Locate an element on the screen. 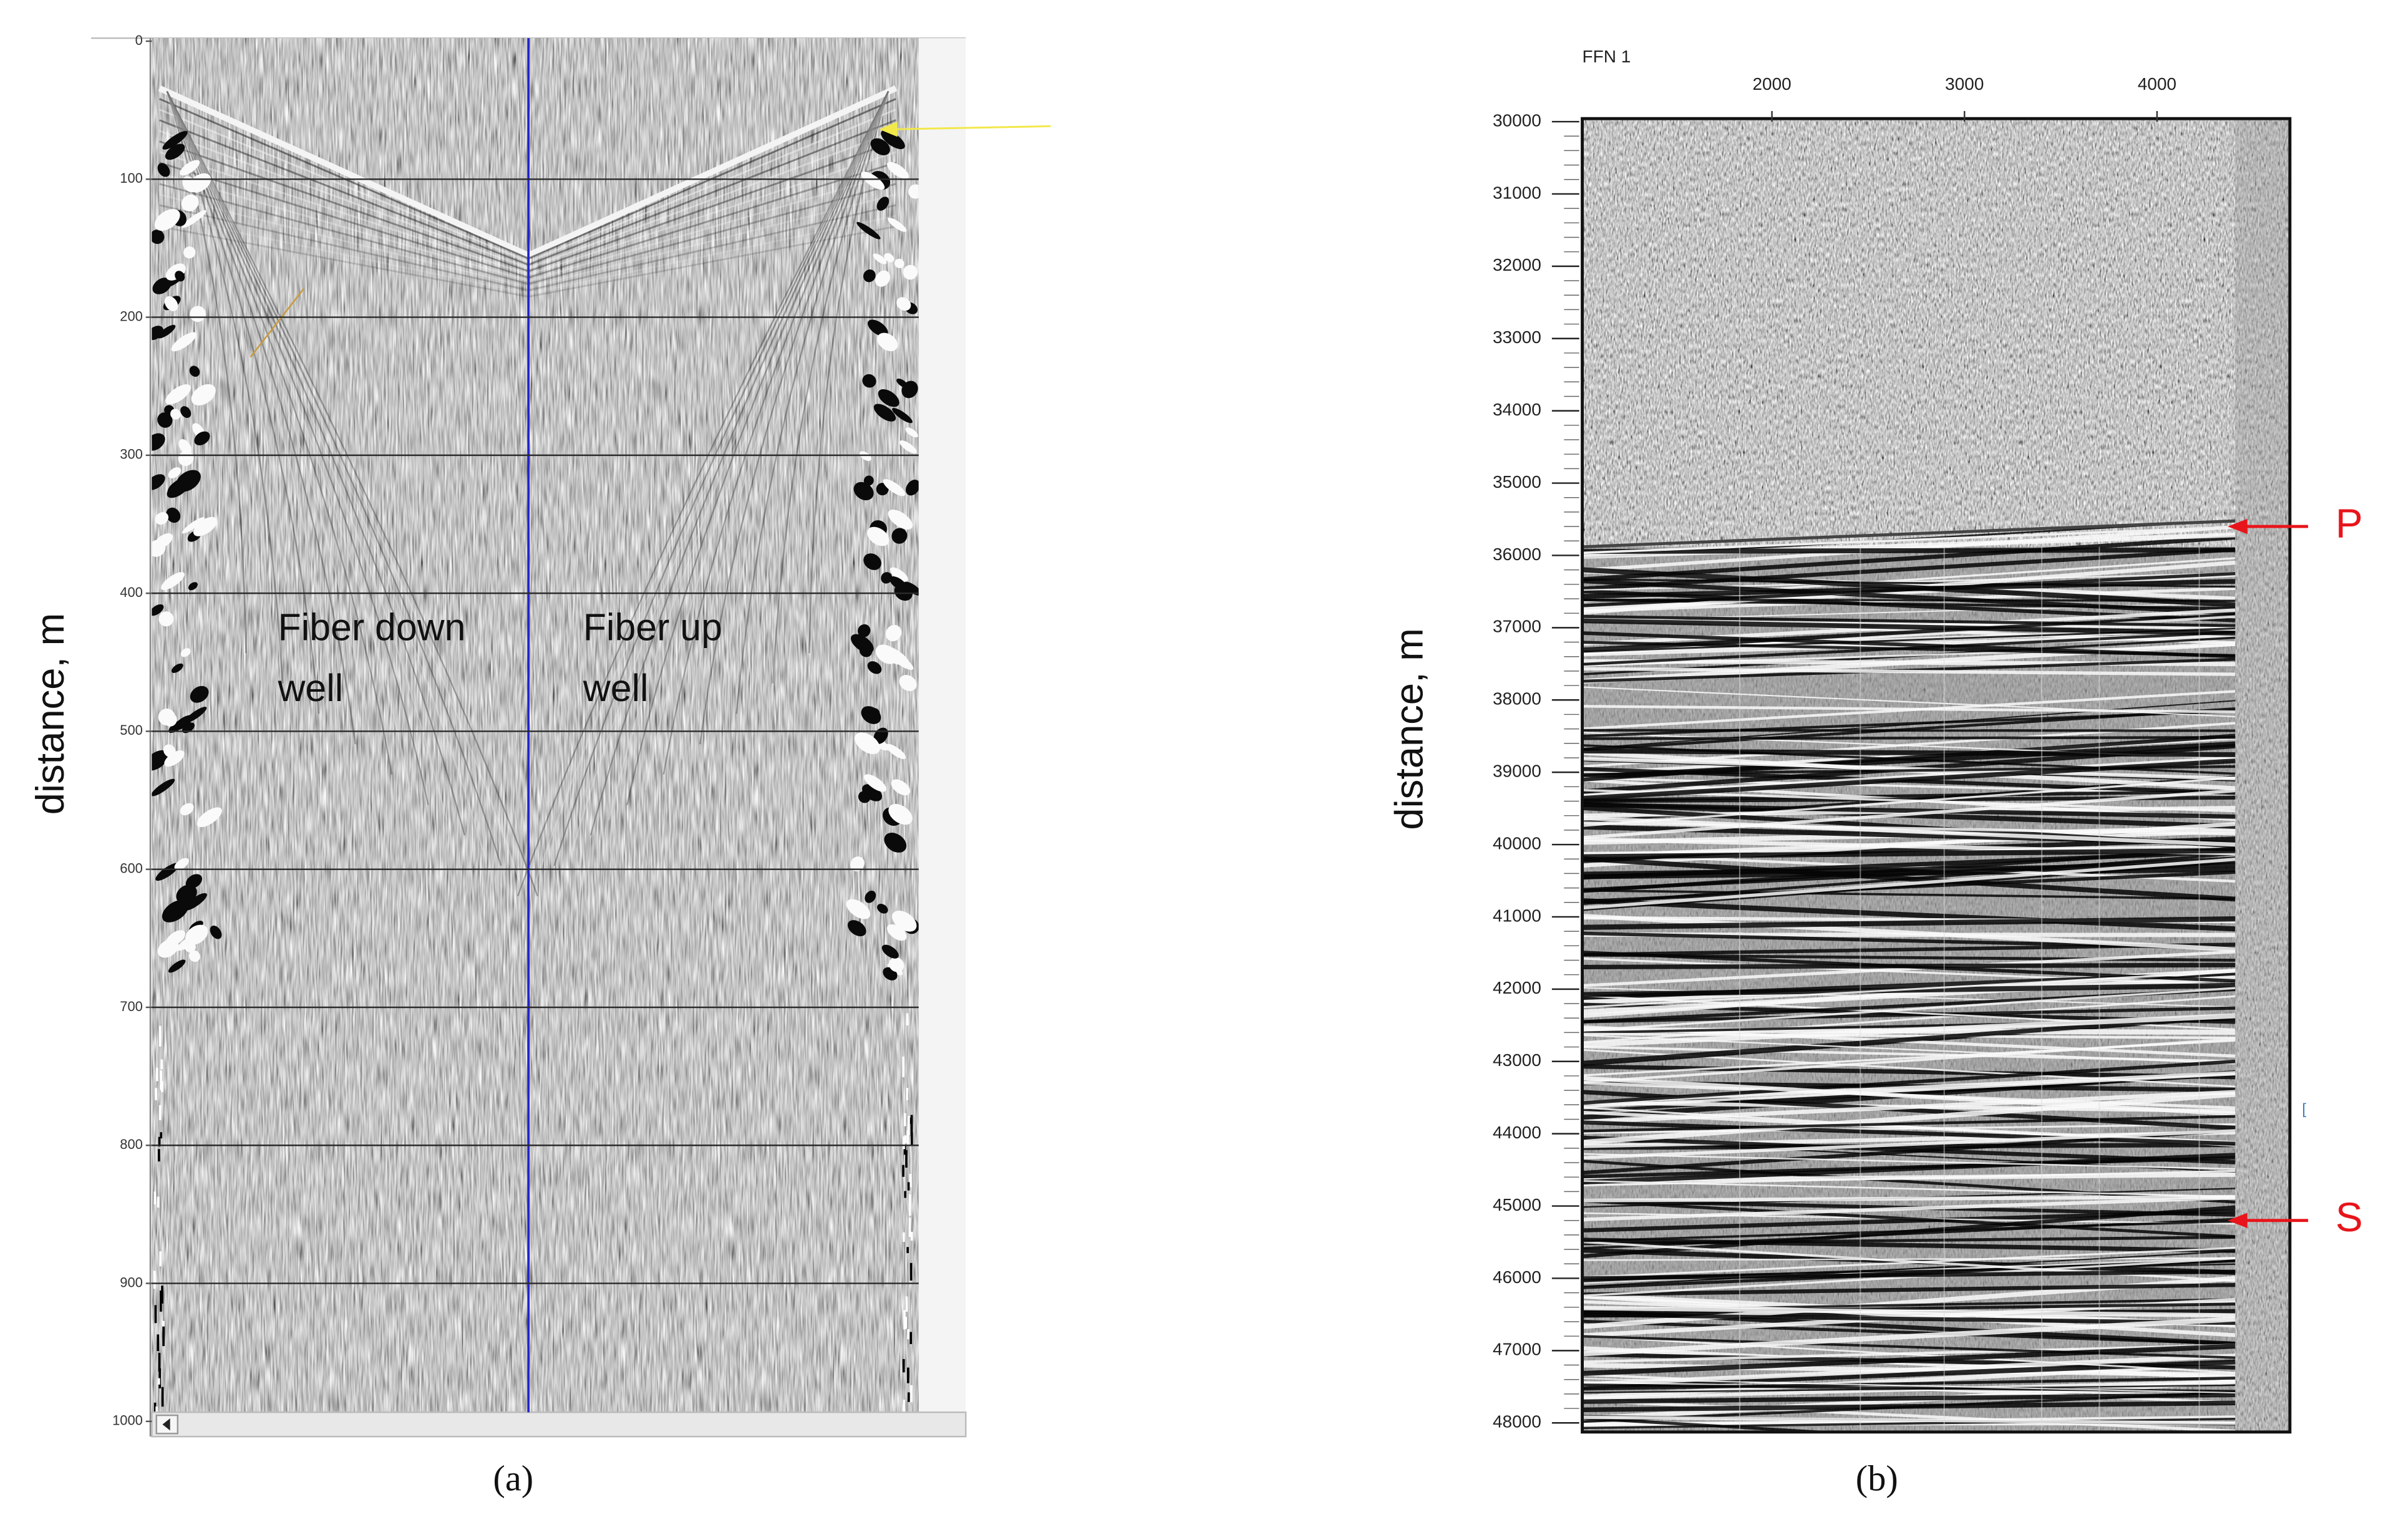 This screenshot has height=1540, width=2381. y-tick-label: 36000 is located at coordinates (1517, 554).